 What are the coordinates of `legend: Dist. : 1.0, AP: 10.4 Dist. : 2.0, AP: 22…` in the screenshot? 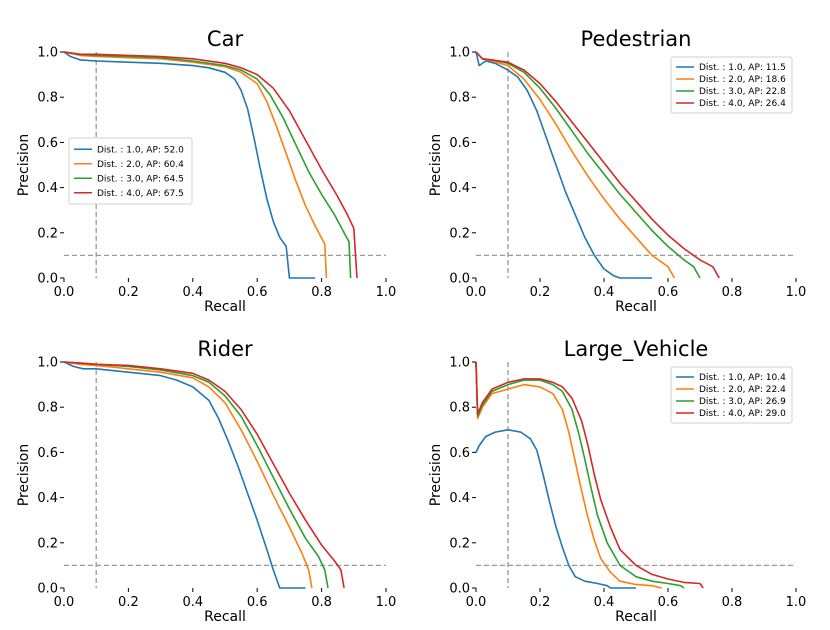 It's located at (731, 395).